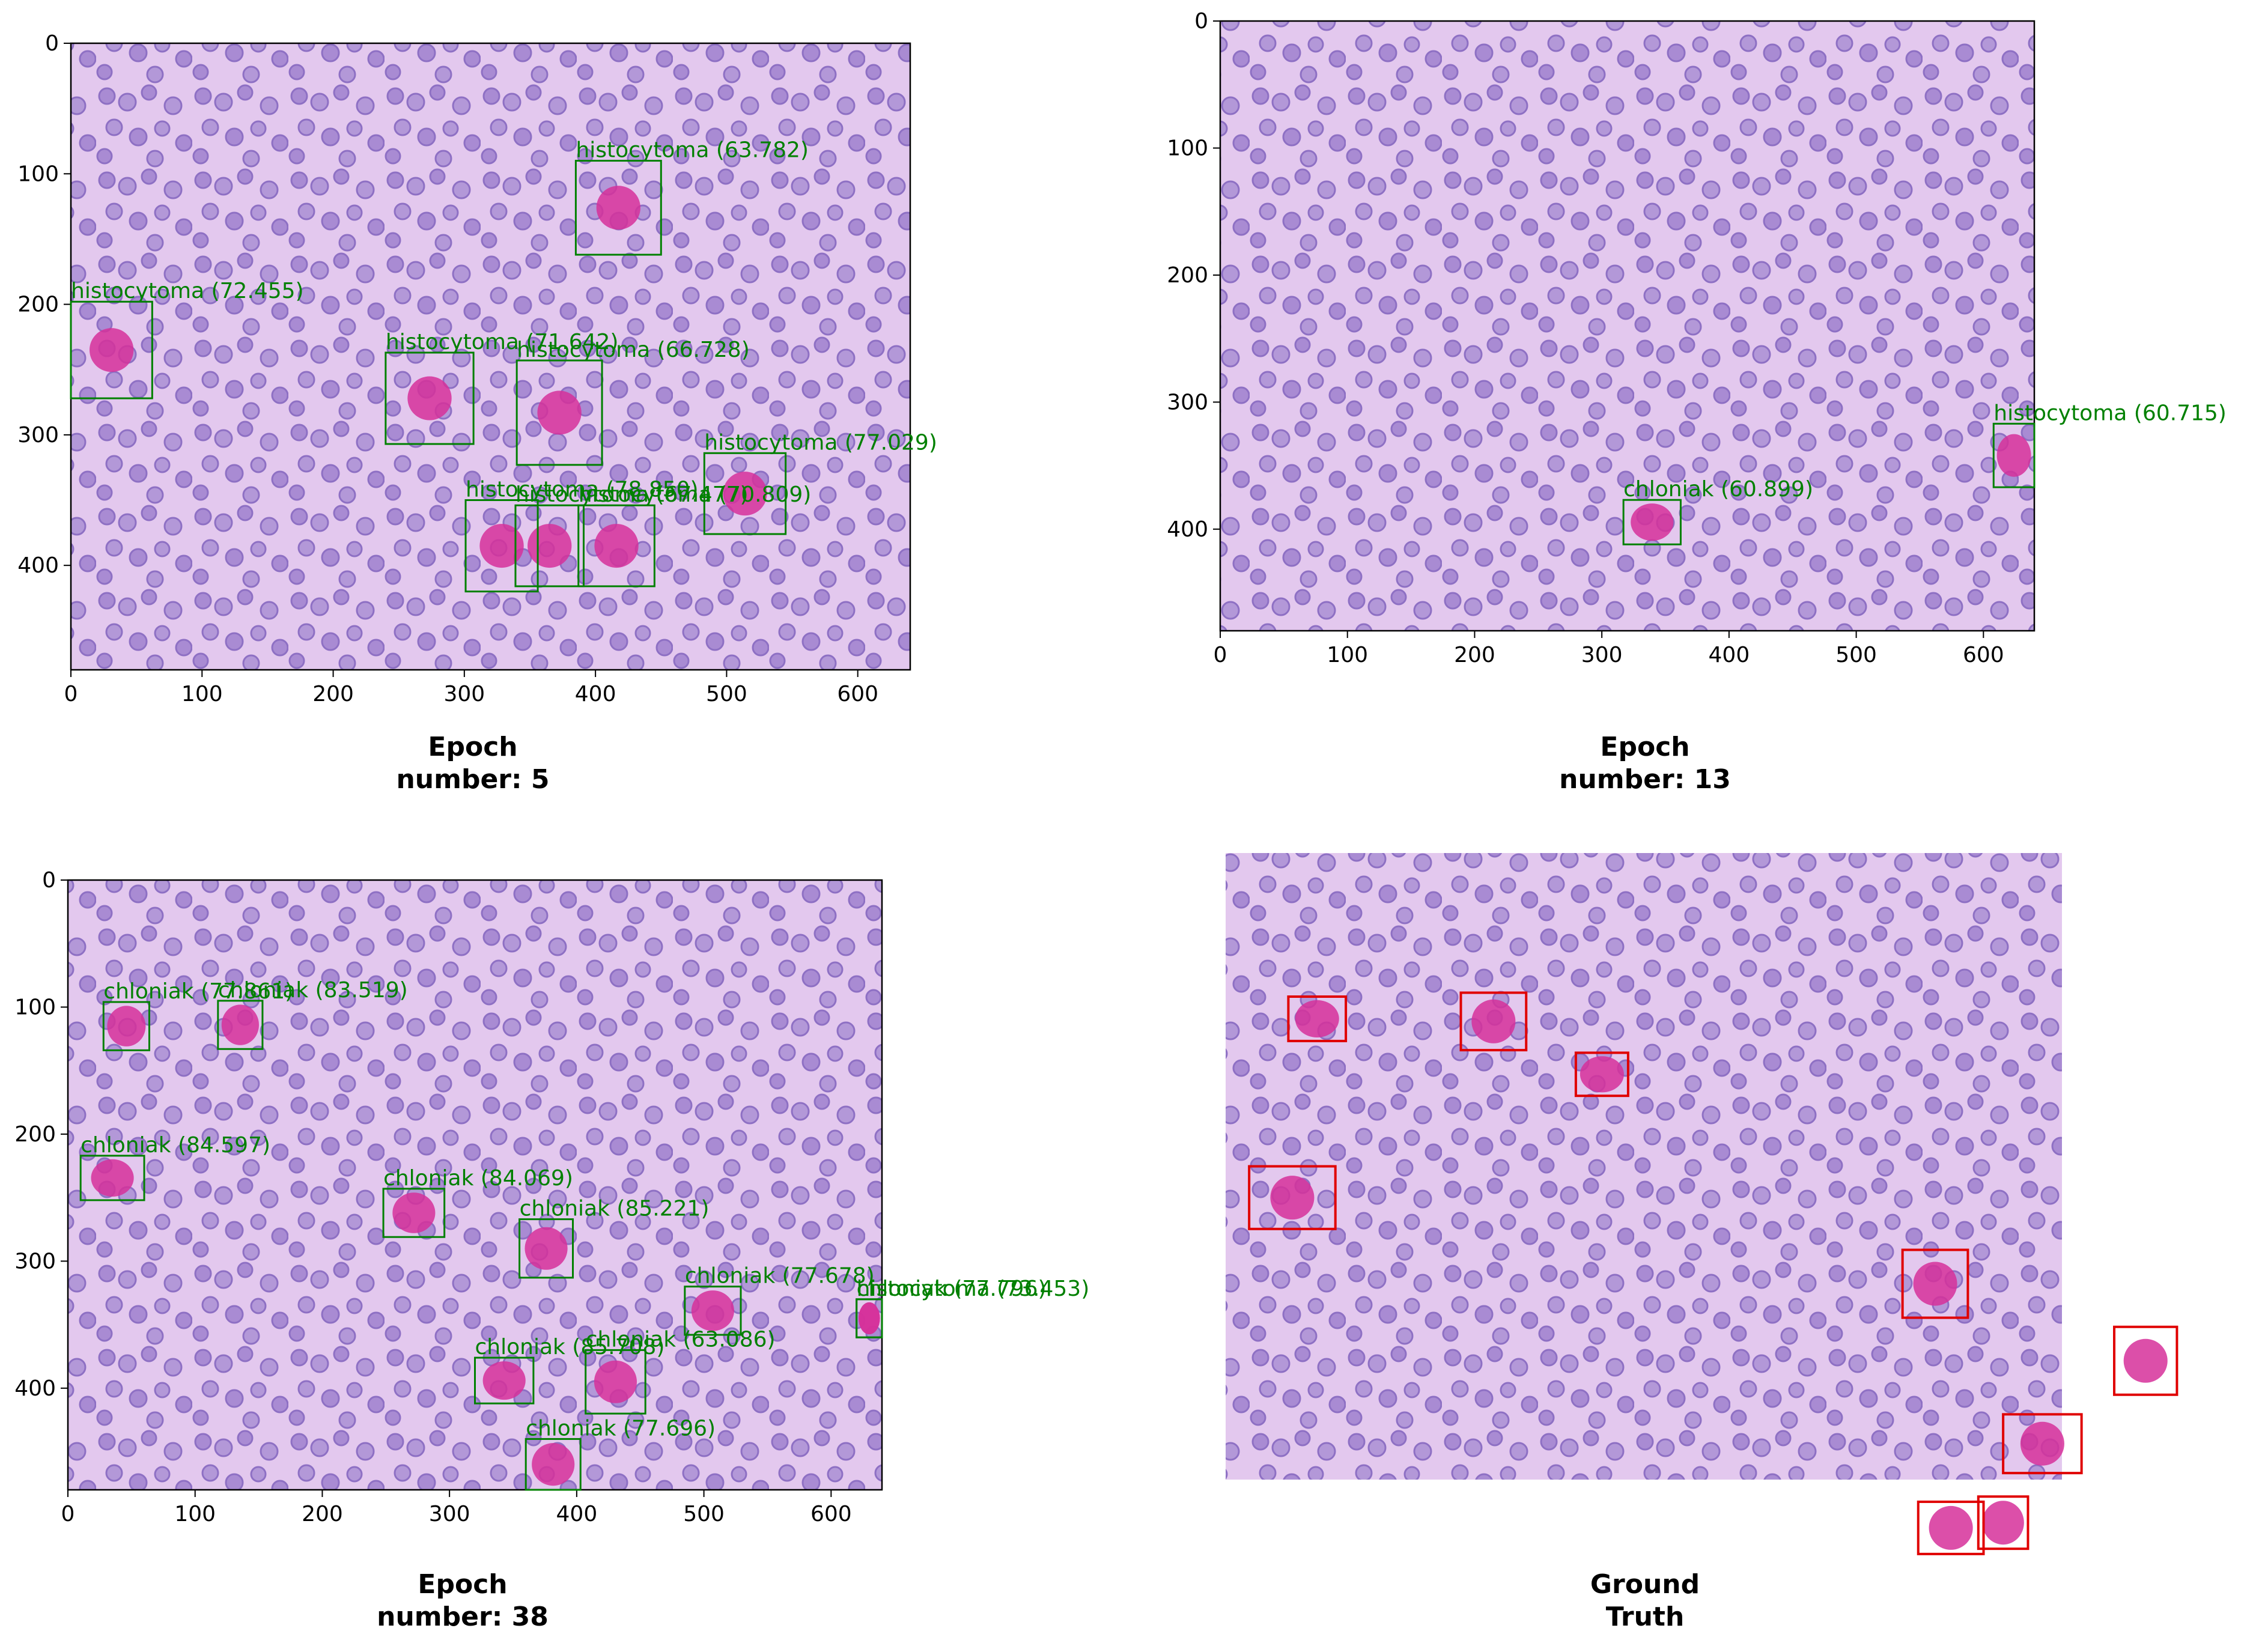 The width and height of the screenshot is (2247, 1652). Describe the element at coordinates (681, 1340) in the screenshot. I see `detection-label: chloniak (63.086)` at that location.